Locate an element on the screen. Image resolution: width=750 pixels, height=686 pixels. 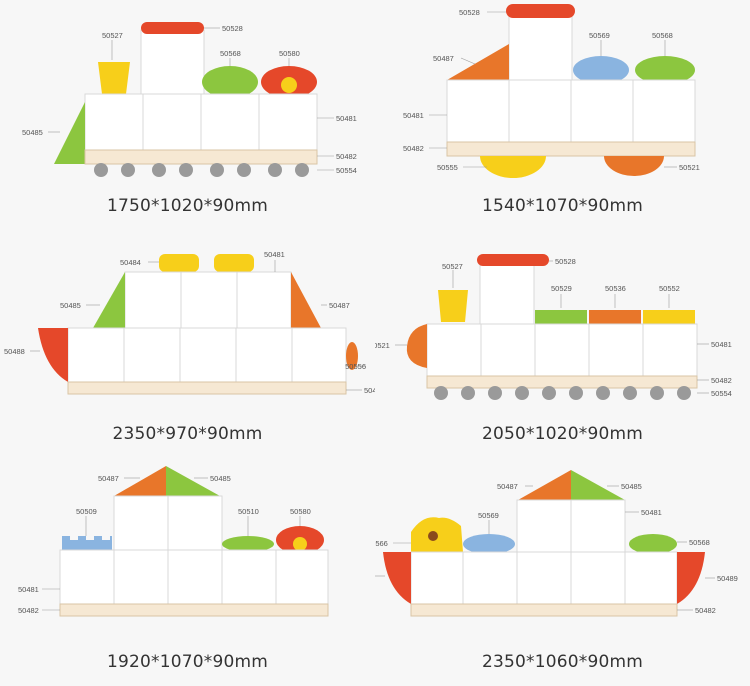
label-a: 50568 is located at coordinates (230, 53).